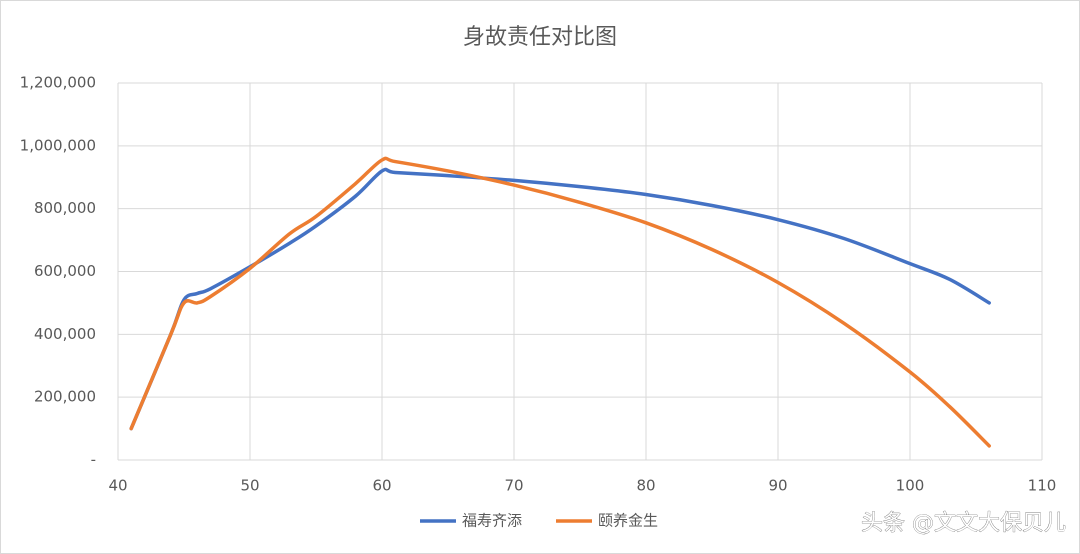 The width and height of the screenshot is (1080, 554). I want to click on y-tick-label: 1,000,000, so click(58, 145).